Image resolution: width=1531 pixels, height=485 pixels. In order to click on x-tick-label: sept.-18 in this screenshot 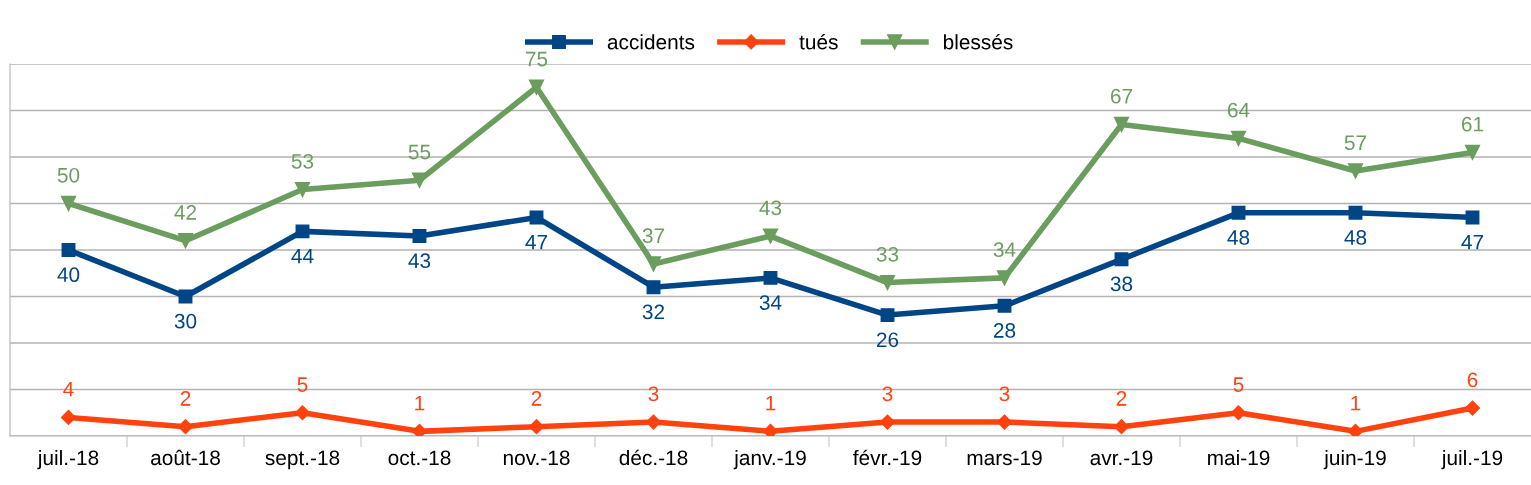, I will do `click(302, 460)`.